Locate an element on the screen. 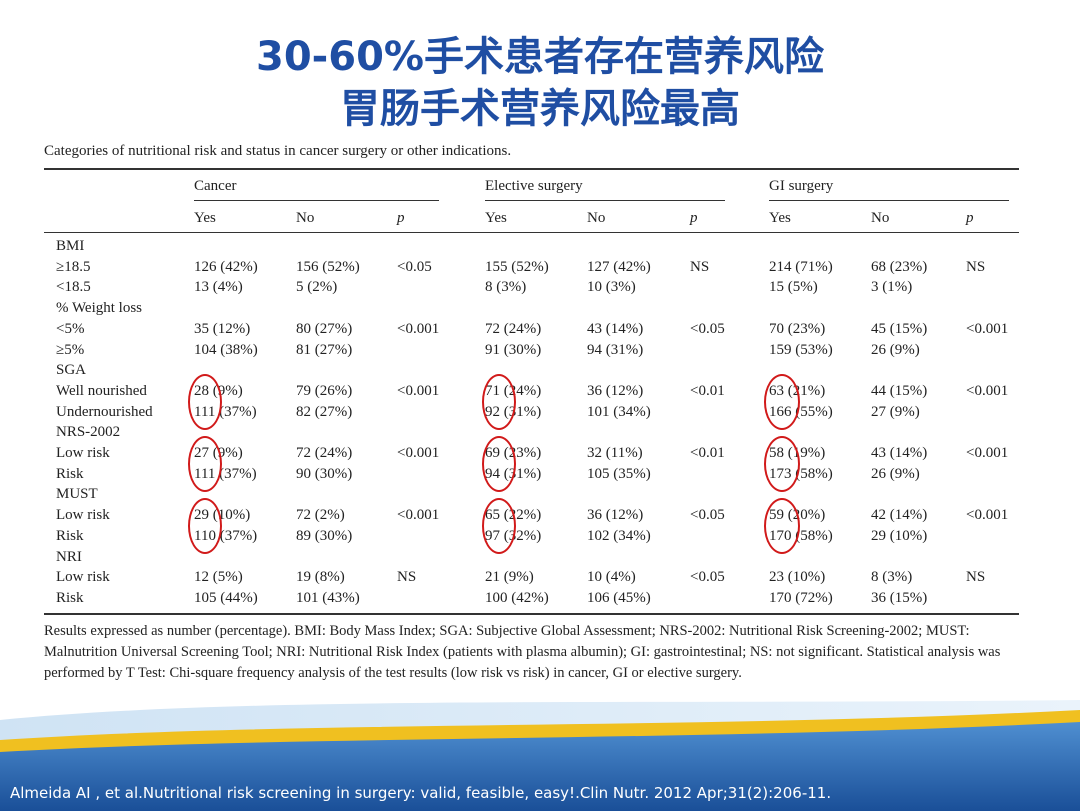 The height and width of the screenshot is (811, 1080). table-cell: 10 (4%) is located at coordinates (611, 577).